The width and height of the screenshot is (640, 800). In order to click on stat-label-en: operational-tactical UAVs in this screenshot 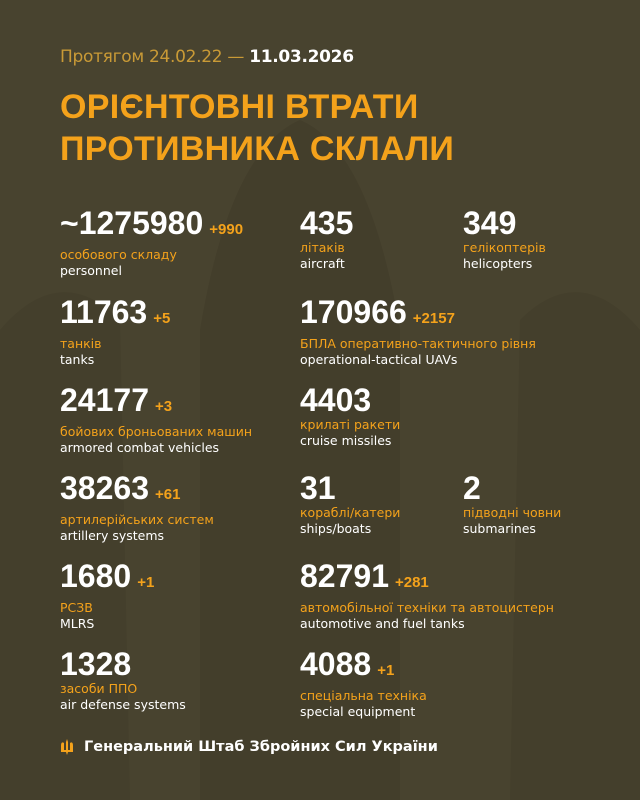, I will do `click(379, 359)`.